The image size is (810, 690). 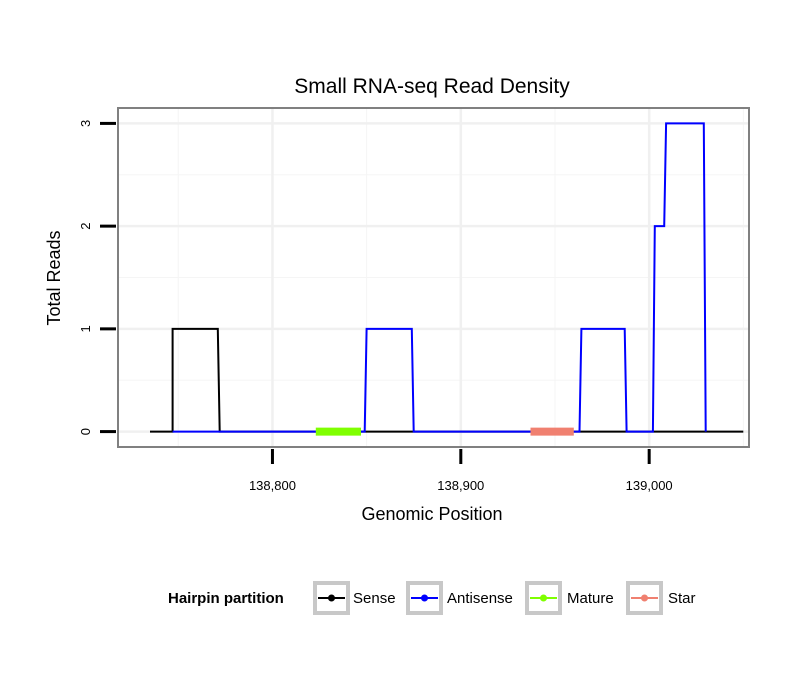 I want to click on legend-item-antisense: Antisense, so click(x=459, y=598).